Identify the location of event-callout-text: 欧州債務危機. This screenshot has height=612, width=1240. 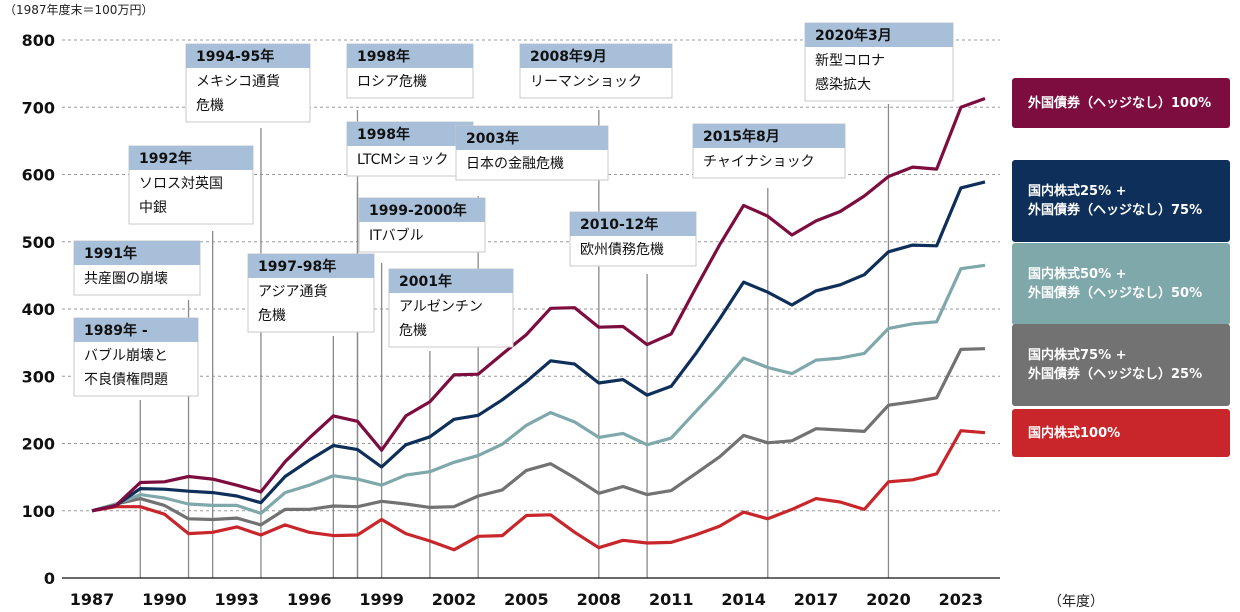
(622, 250).